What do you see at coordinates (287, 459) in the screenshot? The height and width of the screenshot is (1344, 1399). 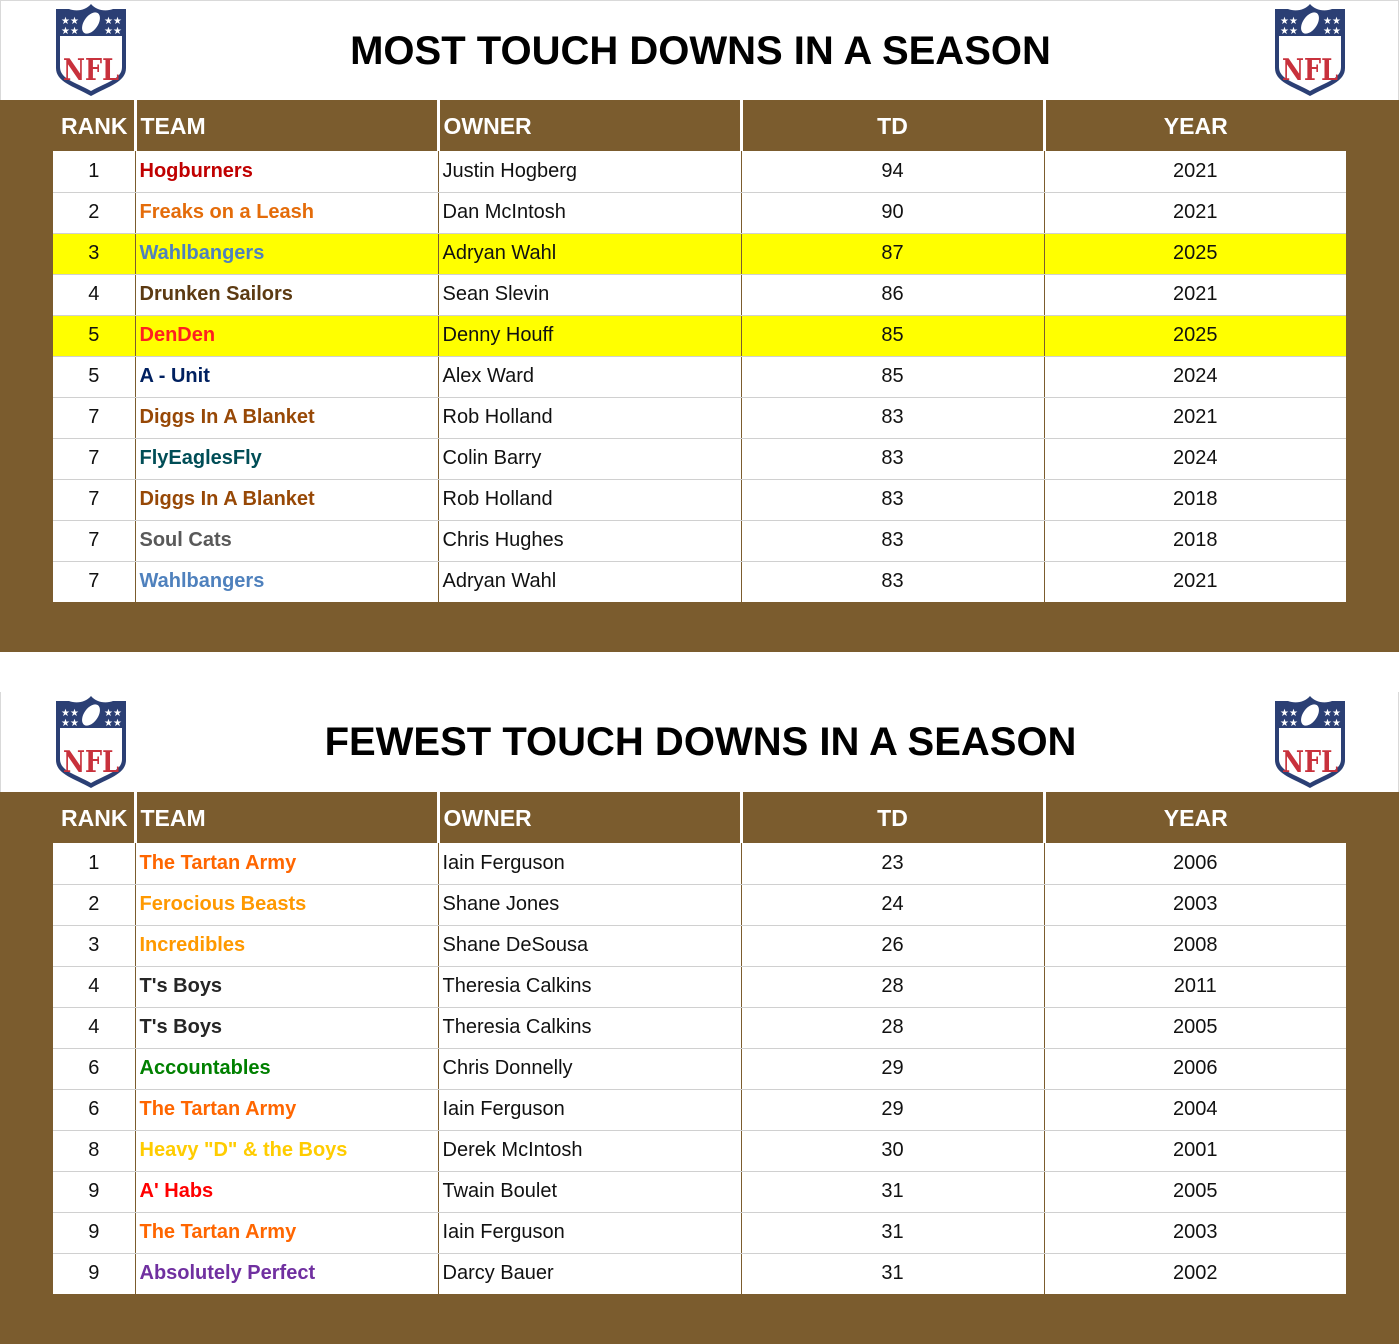 I see `team-cell: FlyEaglesFly` at bounding box center [287, 459].